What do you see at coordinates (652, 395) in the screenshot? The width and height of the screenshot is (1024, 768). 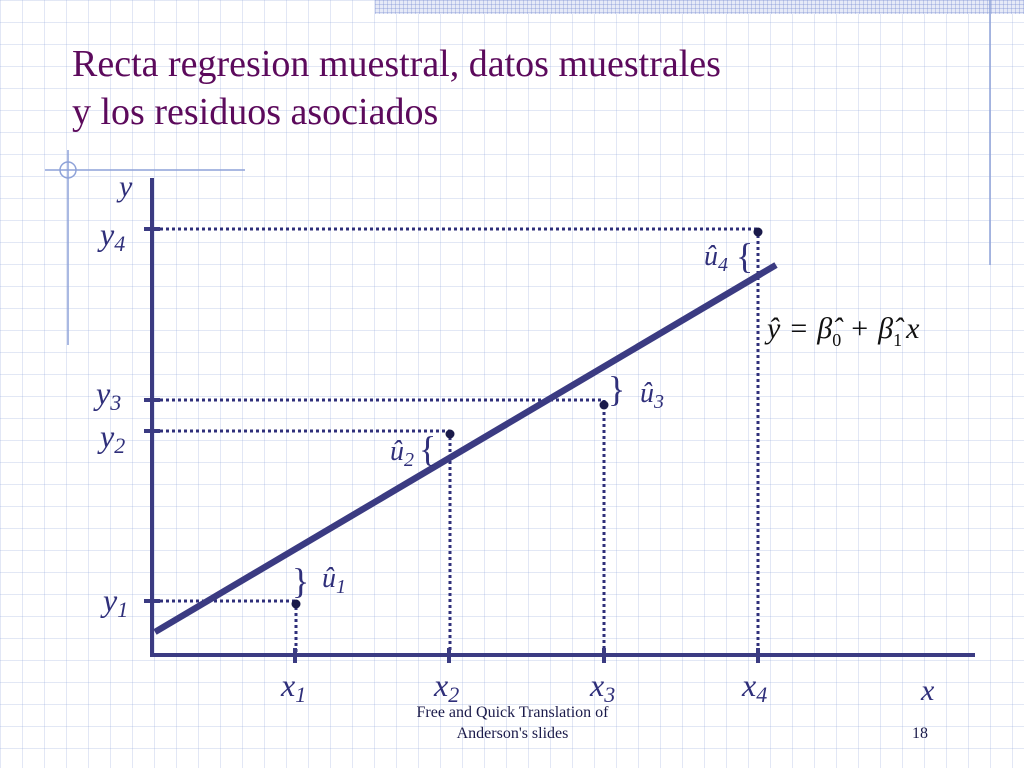 I see `residual-label-3: û3` at bounding box center [652, 395].